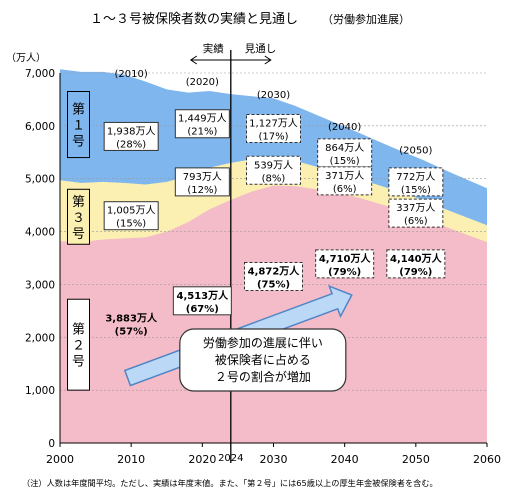  I want to click on data-label-percent: (12%), so click(202, 190).